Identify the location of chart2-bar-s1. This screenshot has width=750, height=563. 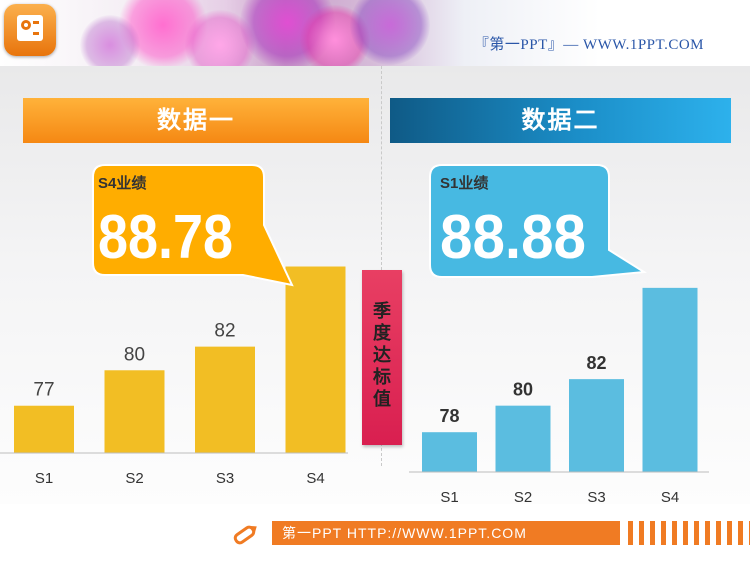
(449, 452).